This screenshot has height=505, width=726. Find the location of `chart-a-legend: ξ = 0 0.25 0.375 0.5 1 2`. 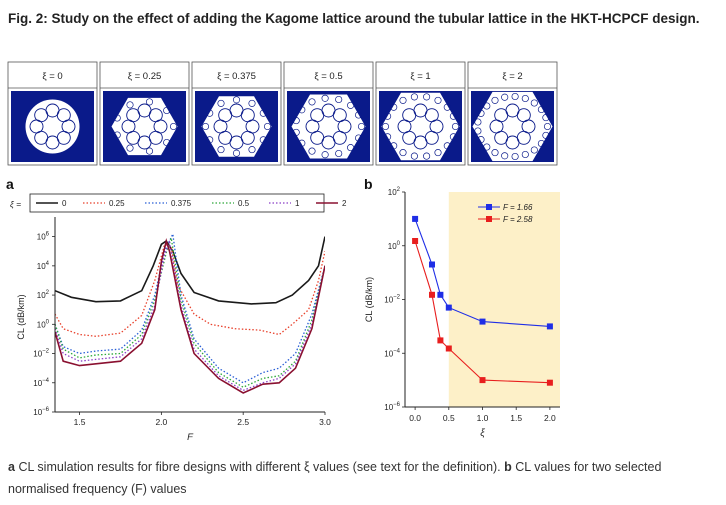

chart-a-legend: ξ = 0 0.25 0.375 0.5 1 2 is located at coordinates (178, 203).